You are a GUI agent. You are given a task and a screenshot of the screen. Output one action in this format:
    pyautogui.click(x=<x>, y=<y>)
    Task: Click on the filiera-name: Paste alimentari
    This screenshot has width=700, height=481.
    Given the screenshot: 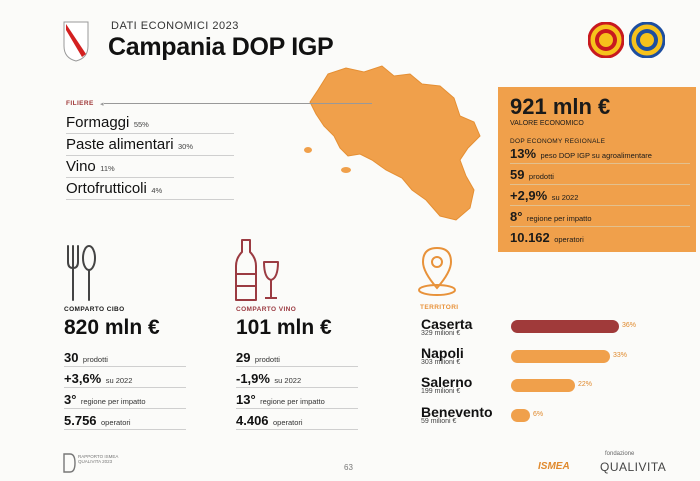 What is the action you would take?
    pyautogui.click(x=120, y=144)
    